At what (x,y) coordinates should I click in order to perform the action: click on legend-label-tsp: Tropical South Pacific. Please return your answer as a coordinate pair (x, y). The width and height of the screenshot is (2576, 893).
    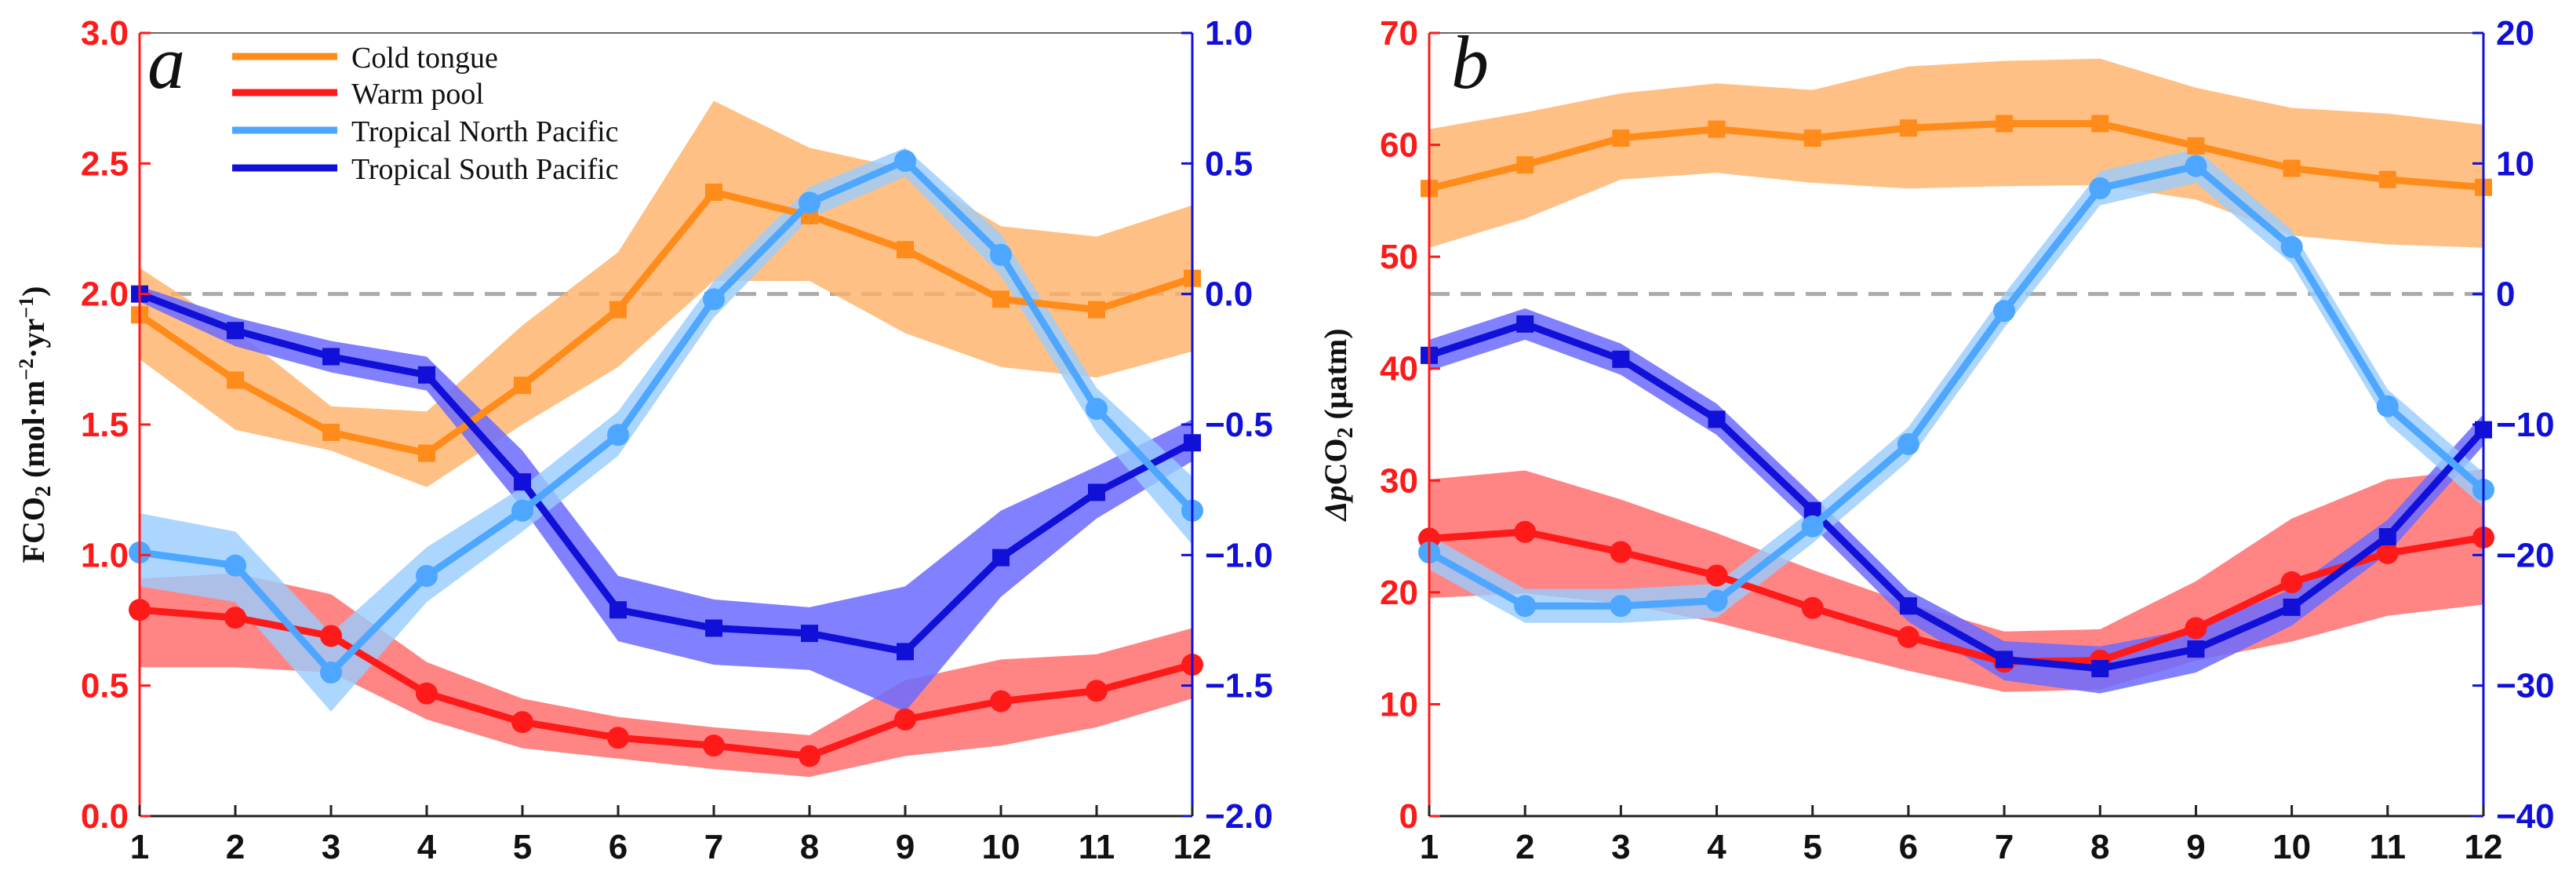
    Looking at the image, I should click on (485, 169).